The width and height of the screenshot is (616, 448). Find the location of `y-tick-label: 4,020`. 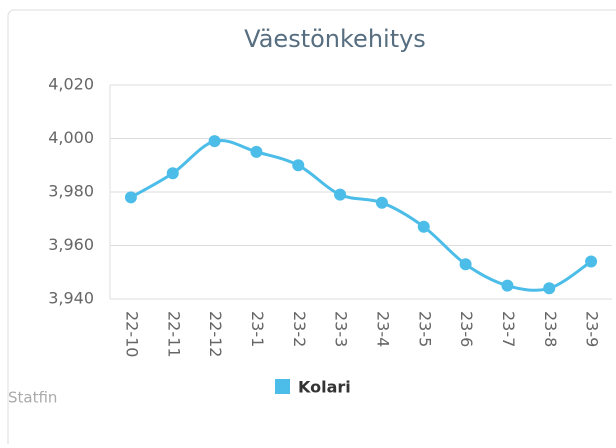

y-tick-label: 4,020 is located at coordinates (71, 84).